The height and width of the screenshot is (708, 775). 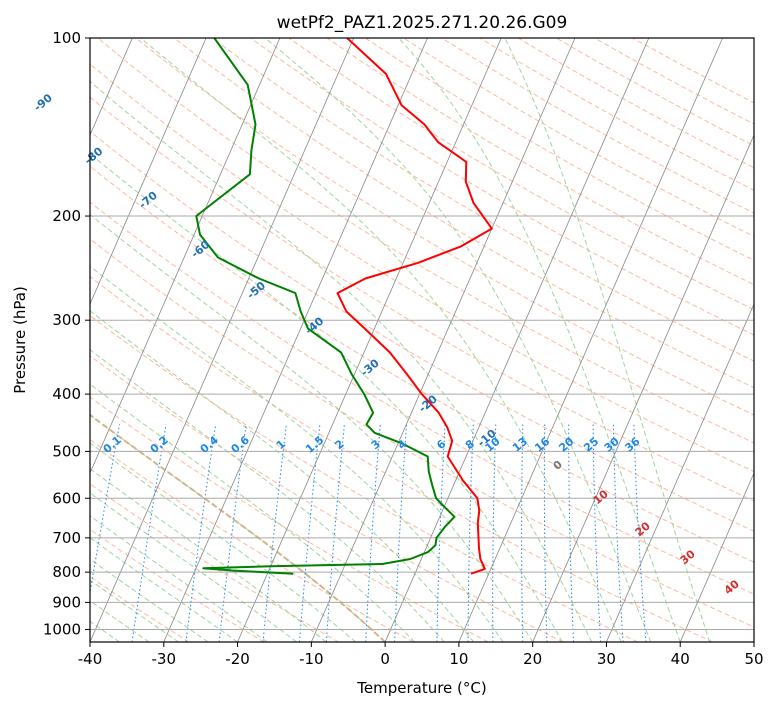 I want to click on x-tick-label: -20, so click(x=237, y=659).